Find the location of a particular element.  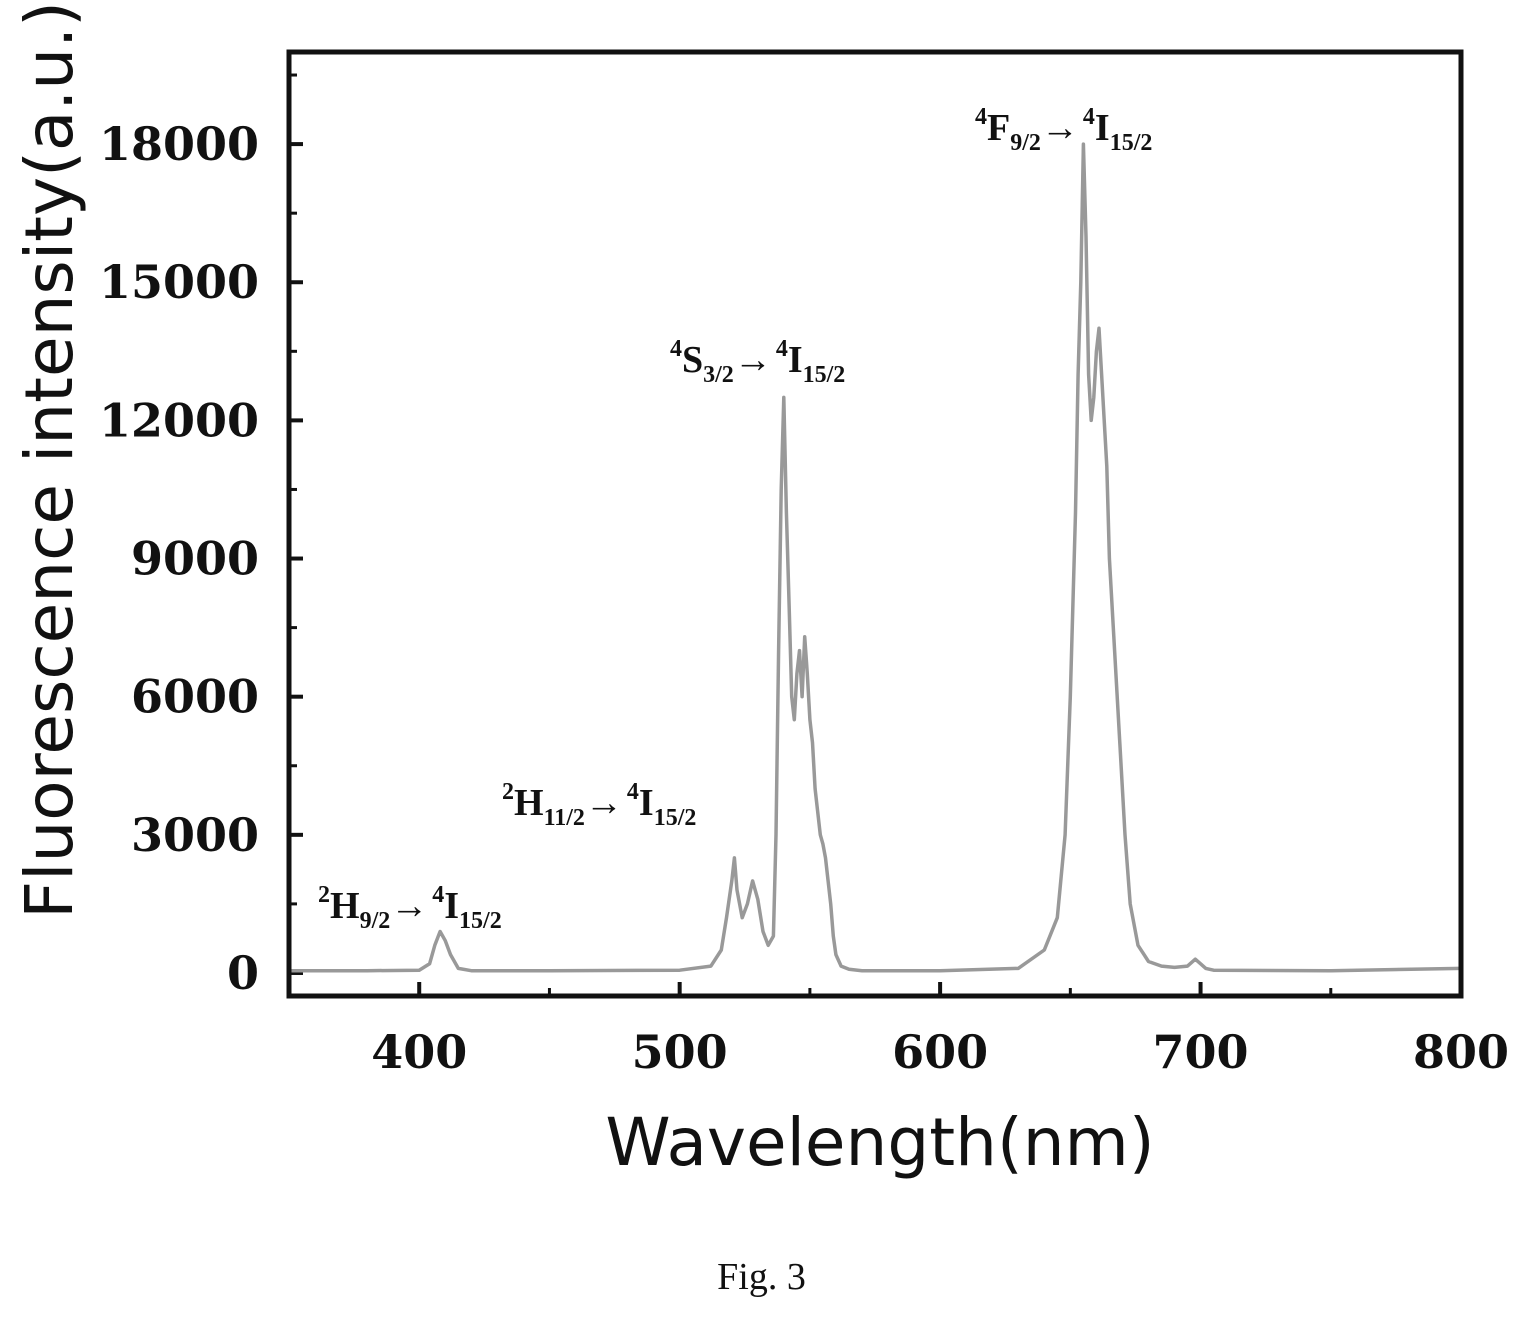

y-tick-label: 0 is located at coordinates (243, 973).